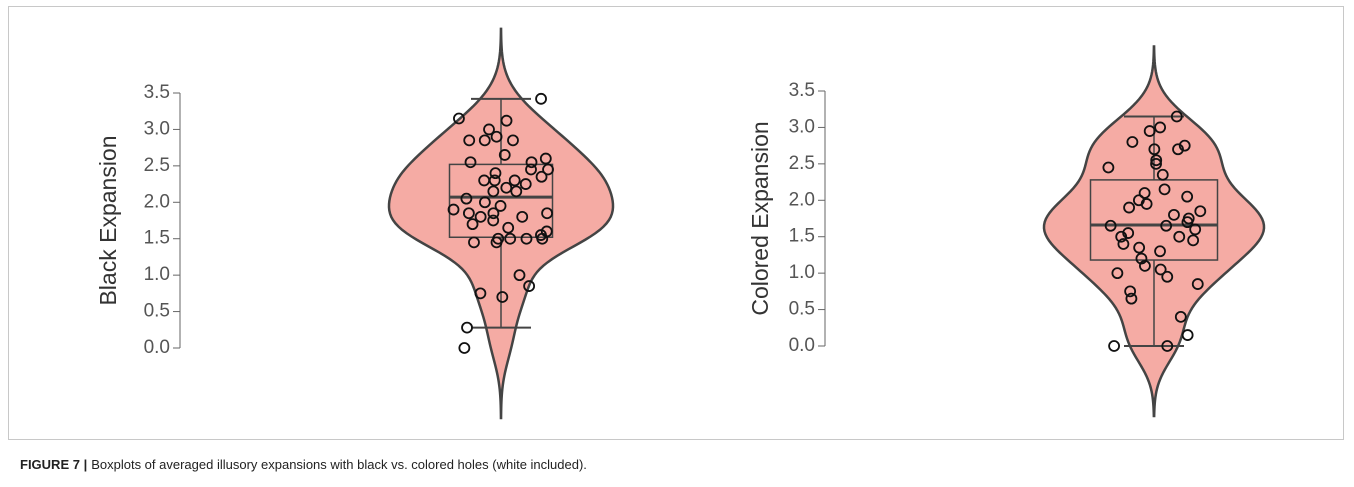 The height and width of the screenshot is (487, 1354). Describe the element at coordinates (108, 220) in the screenshot. I see `y-axis-label: Black Expansion` at that location.